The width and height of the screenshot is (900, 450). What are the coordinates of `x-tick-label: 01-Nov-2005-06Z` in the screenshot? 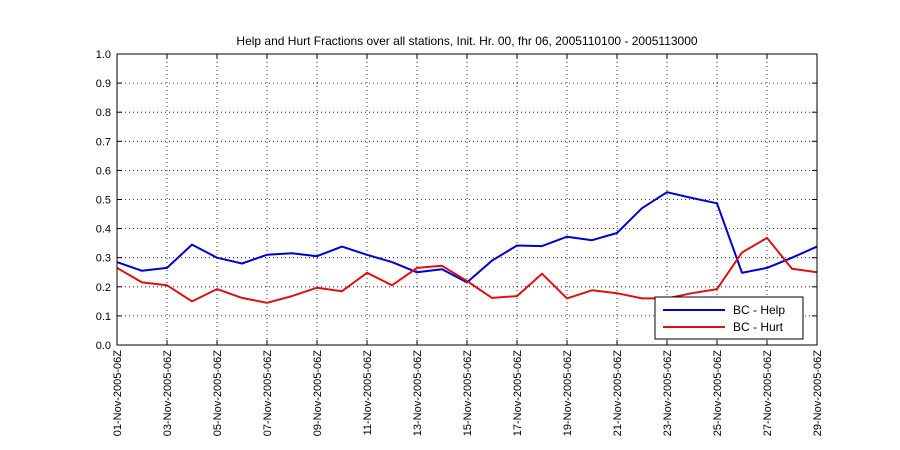 It's located at (118, 393).